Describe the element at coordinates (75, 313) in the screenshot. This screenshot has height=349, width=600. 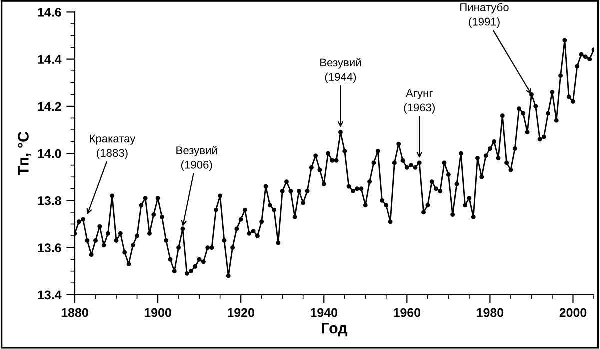
I see `x-tick-label: 1880` at that location.